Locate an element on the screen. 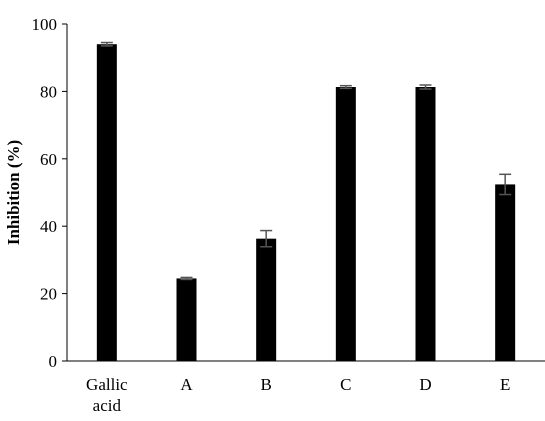 This screenshot has width=545, height=421. y-tick-label: 60 is located at coordinates (48, 159).